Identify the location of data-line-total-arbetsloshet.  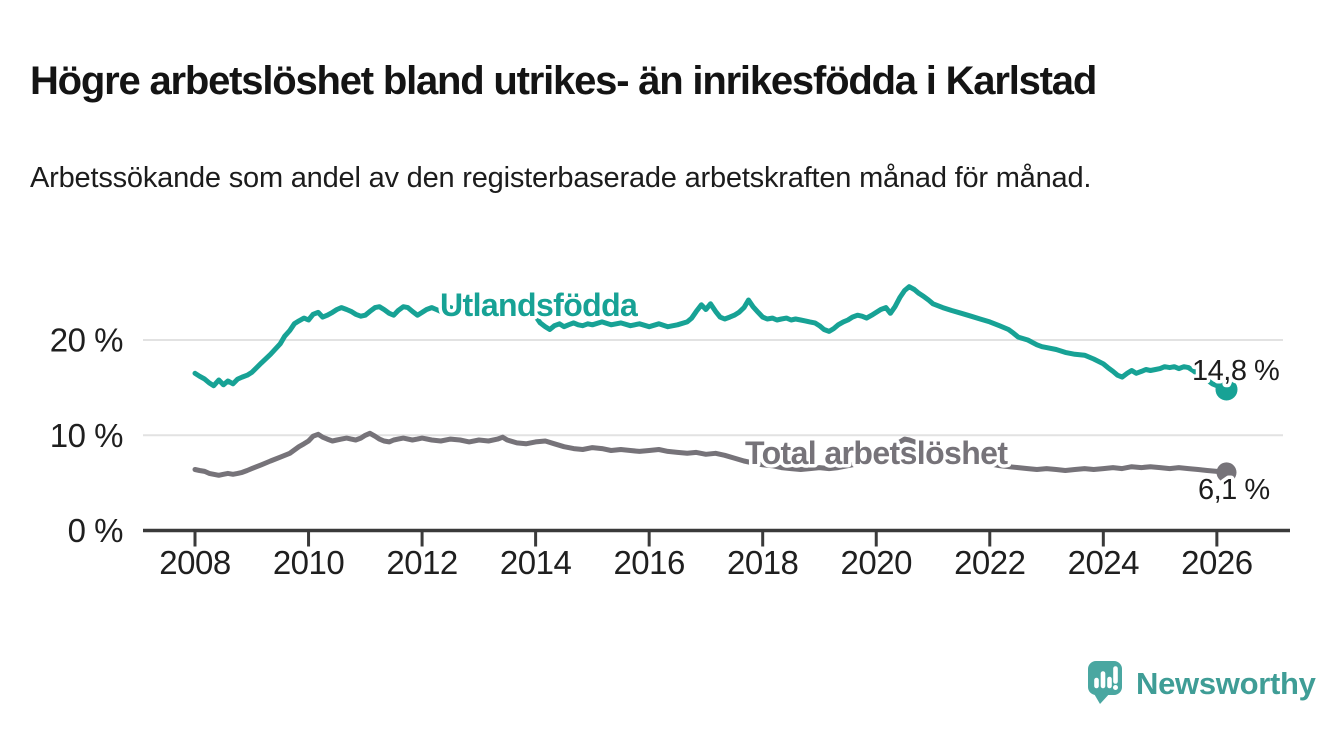
(710, 454).